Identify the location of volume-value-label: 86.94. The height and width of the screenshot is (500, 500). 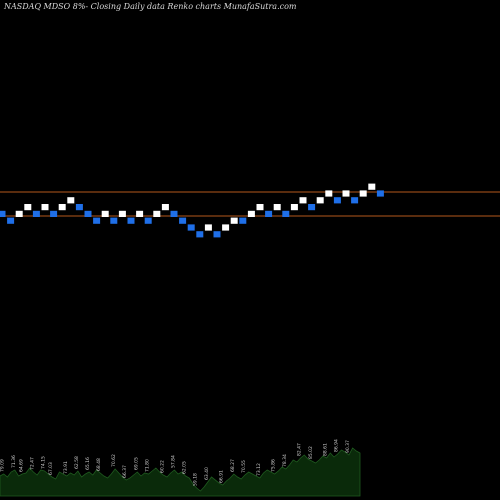
(337, 445).